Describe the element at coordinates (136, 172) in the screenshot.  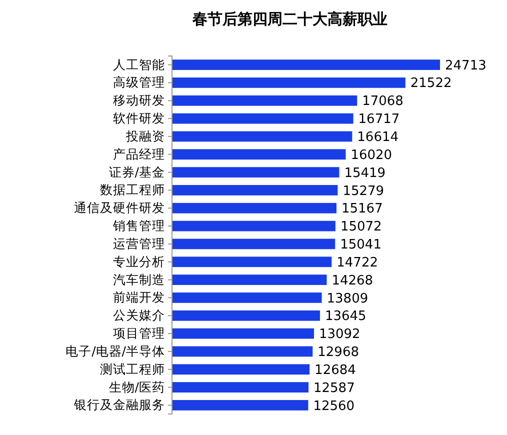
I see `y-tick-label: 证券/基金` at that location.